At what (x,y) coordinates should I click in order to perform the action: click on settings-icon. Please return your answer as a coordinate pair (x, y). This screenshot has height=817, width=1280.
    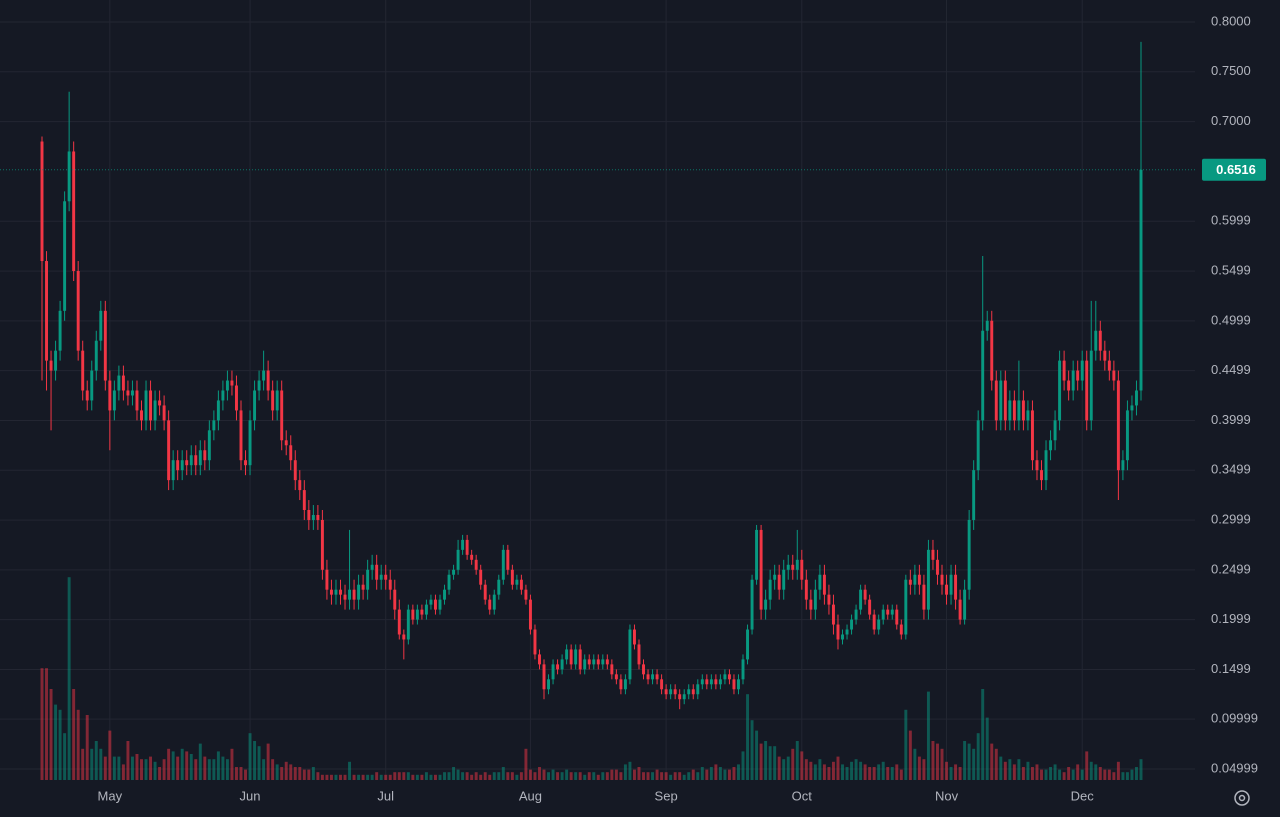
    Looking at the image, I should click on (1242, 798).